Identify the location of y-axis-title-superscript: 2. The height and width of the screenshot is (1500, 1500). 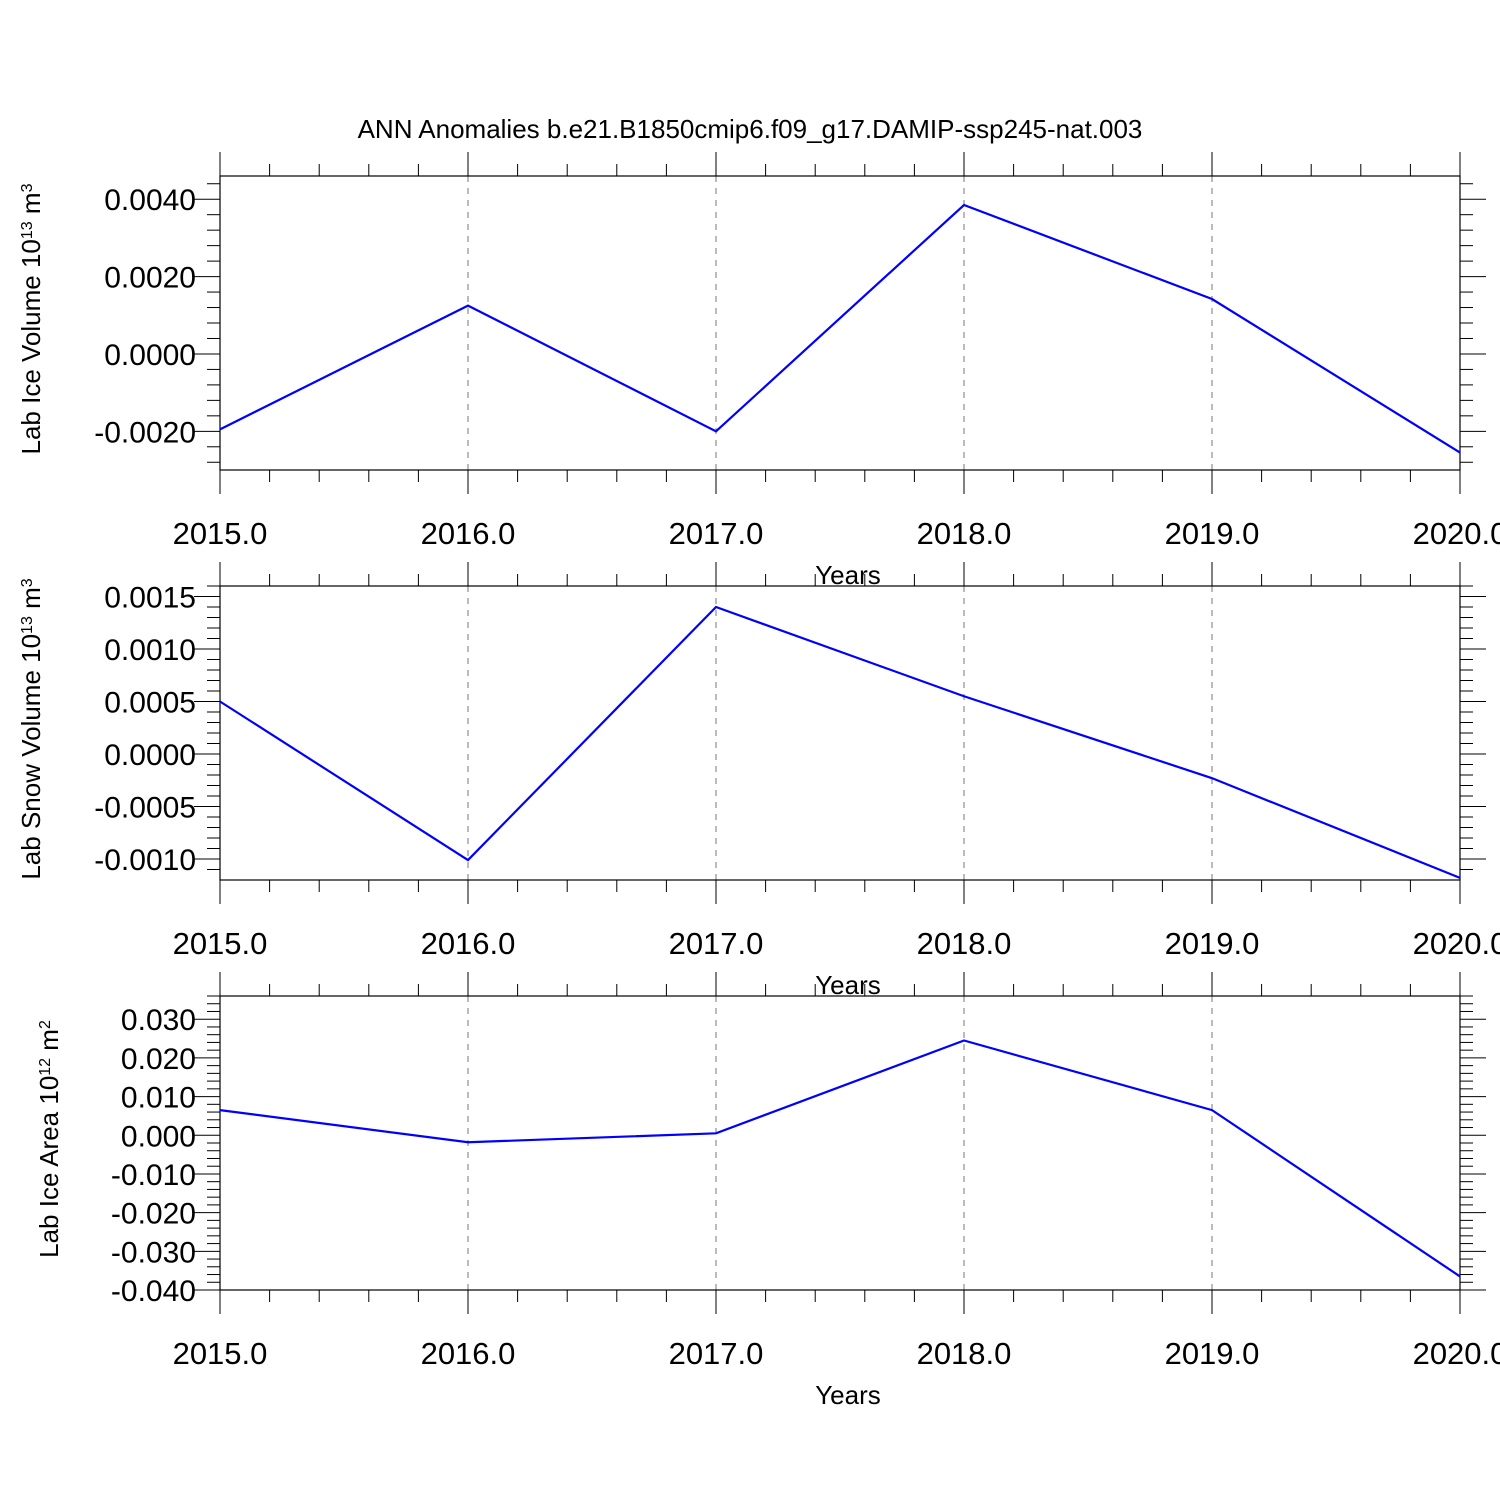
(45, 1024).